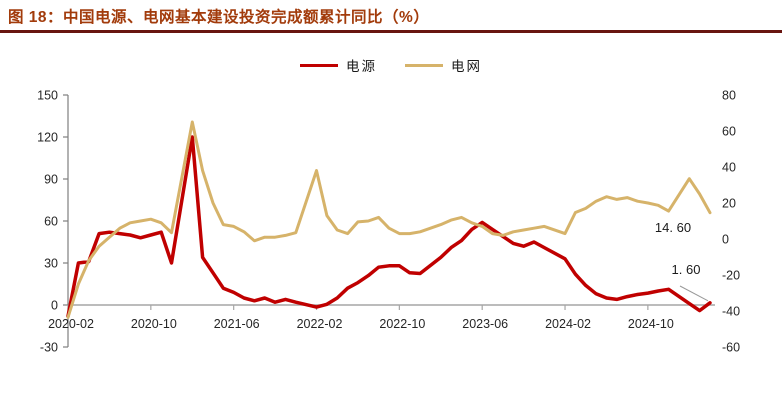  I want to click on y-axis-right-label: 60, so click(729, 132).